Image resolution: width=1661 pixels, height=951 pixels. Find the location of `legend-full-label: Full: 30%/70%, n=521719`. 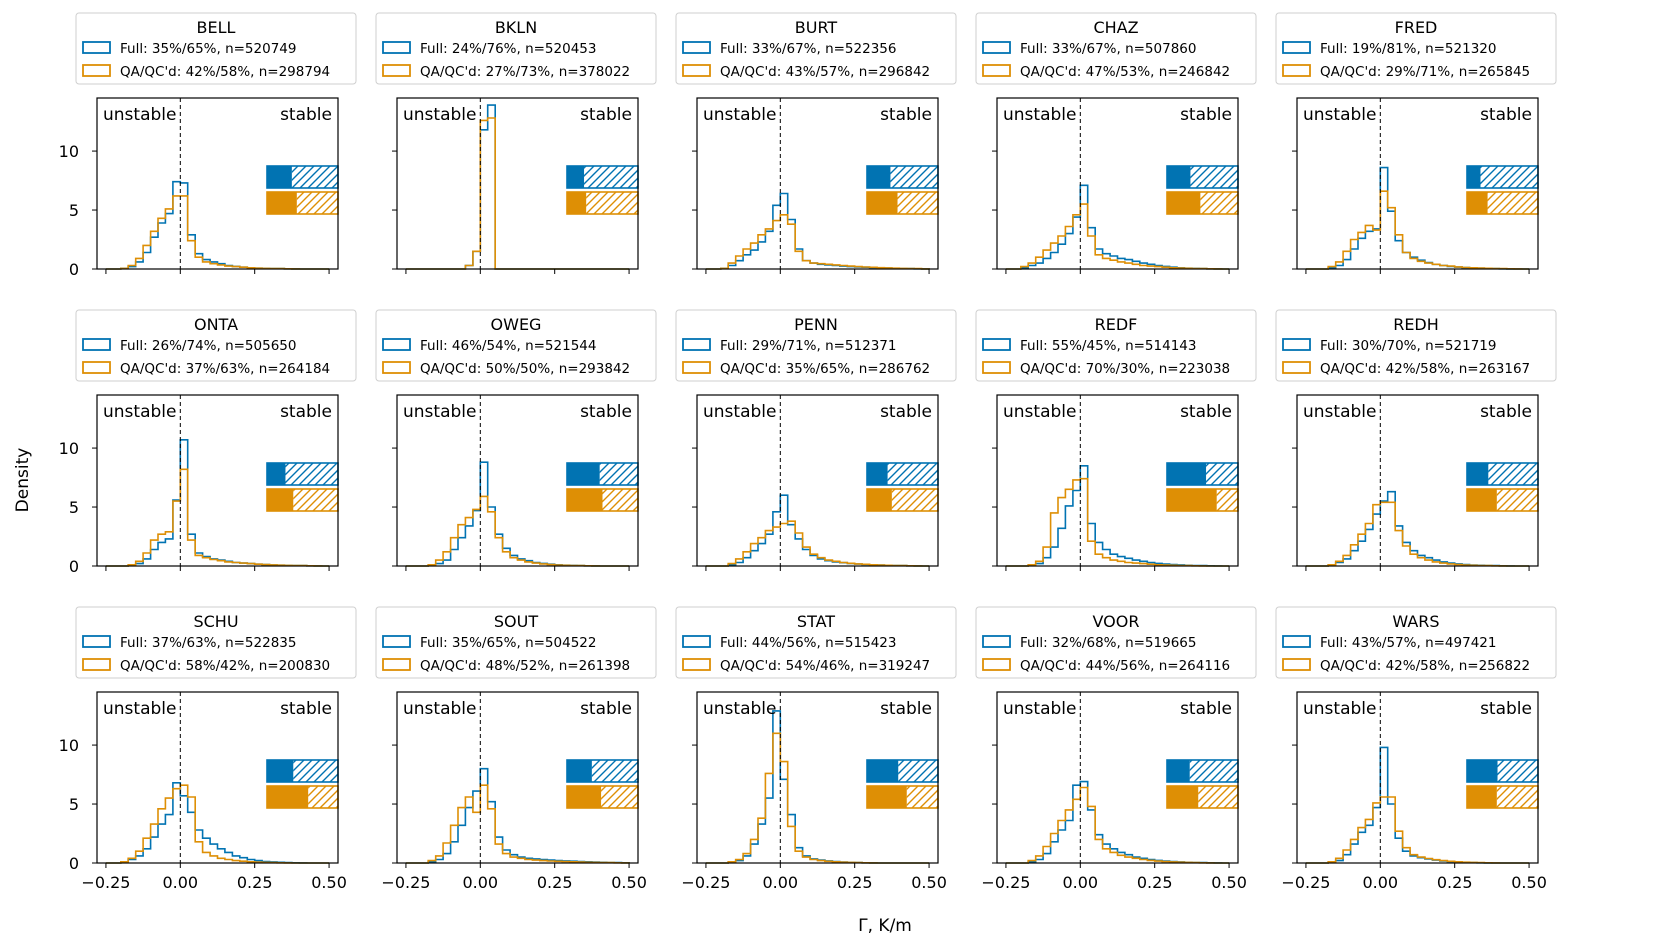

legend-full-label: Full: 30%/70%, n=521719 is located at coordinates (1408, 346).